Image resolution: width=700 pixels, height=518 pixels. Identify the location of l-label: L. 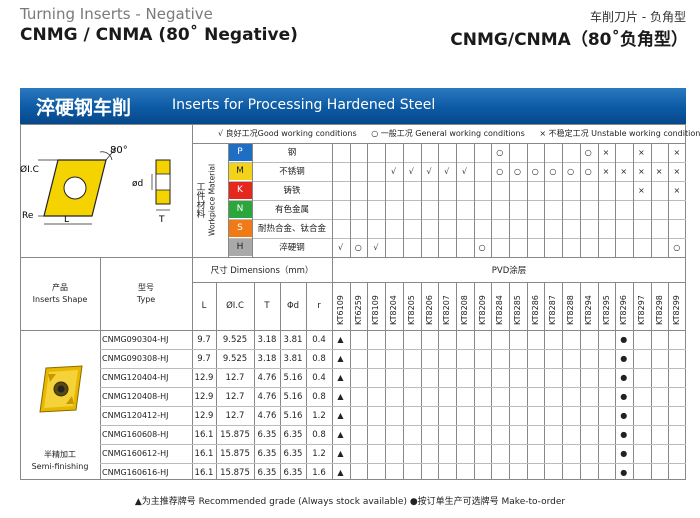
(66, 220).